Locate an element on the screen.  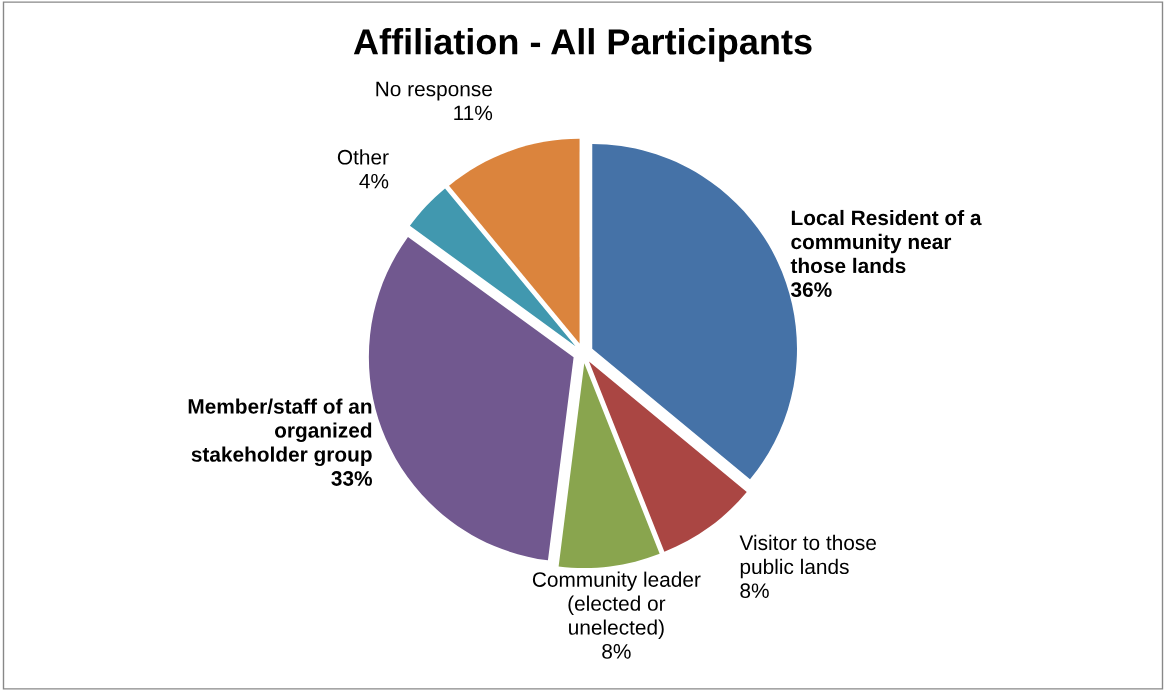
data-label: 11% is located at coordinates (473, 113).